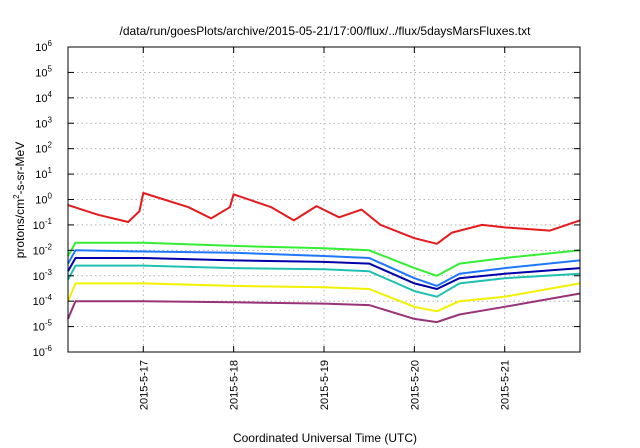 The height and width of the screenshot is (448, 640). I want to click on x-tick-label: 2015-5-21, so click(506, 385).